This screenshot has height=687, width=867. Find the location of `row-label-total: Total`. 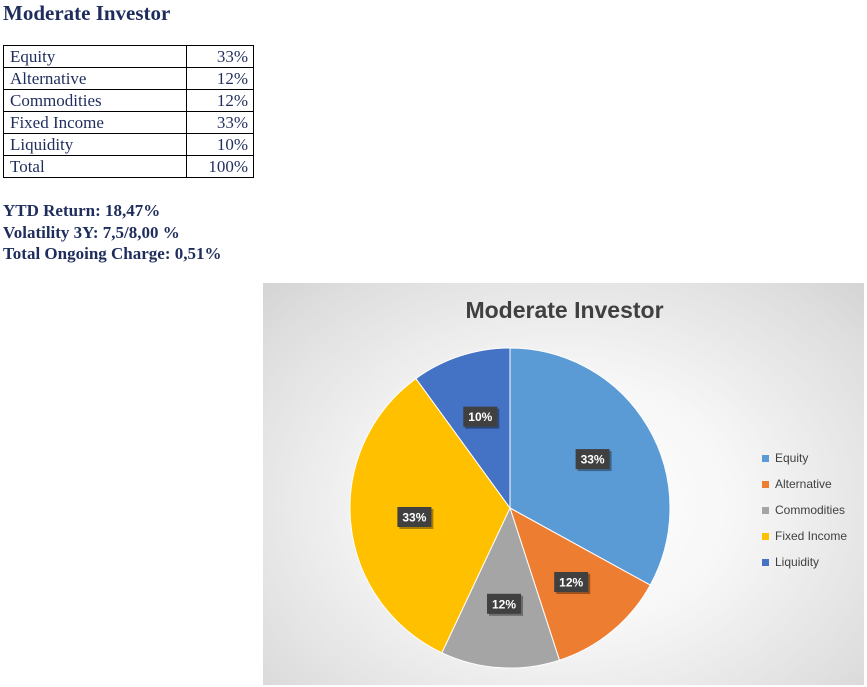

row-label-total: Total is located at coordinates (95, 166).